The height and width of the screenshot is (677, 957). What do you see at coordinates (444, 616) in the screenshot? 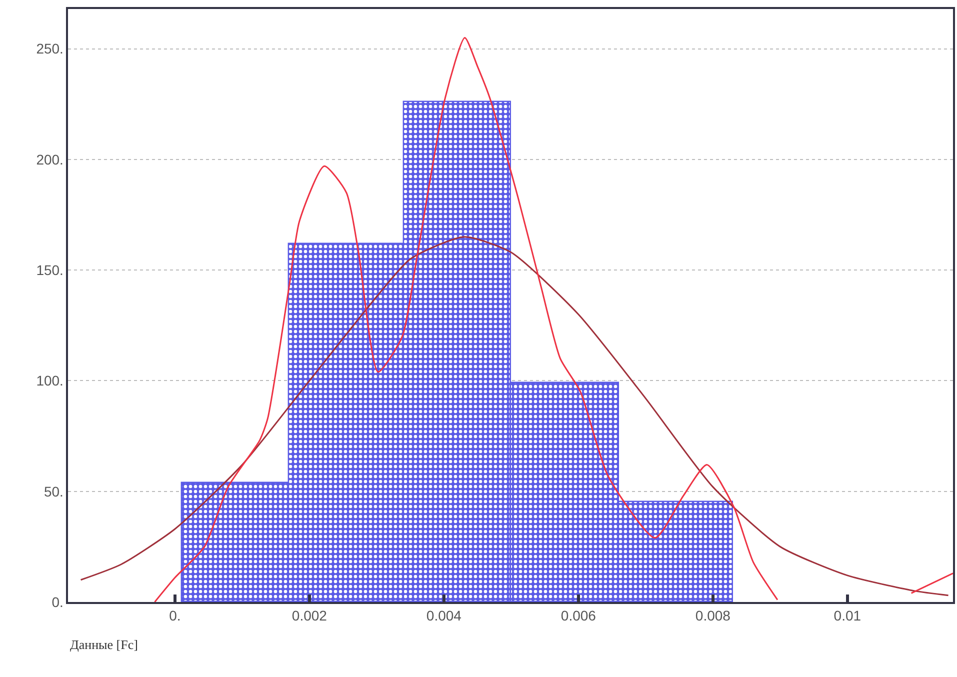
I see `x-tick-label: 0.004` at bounding box center [444, 616].